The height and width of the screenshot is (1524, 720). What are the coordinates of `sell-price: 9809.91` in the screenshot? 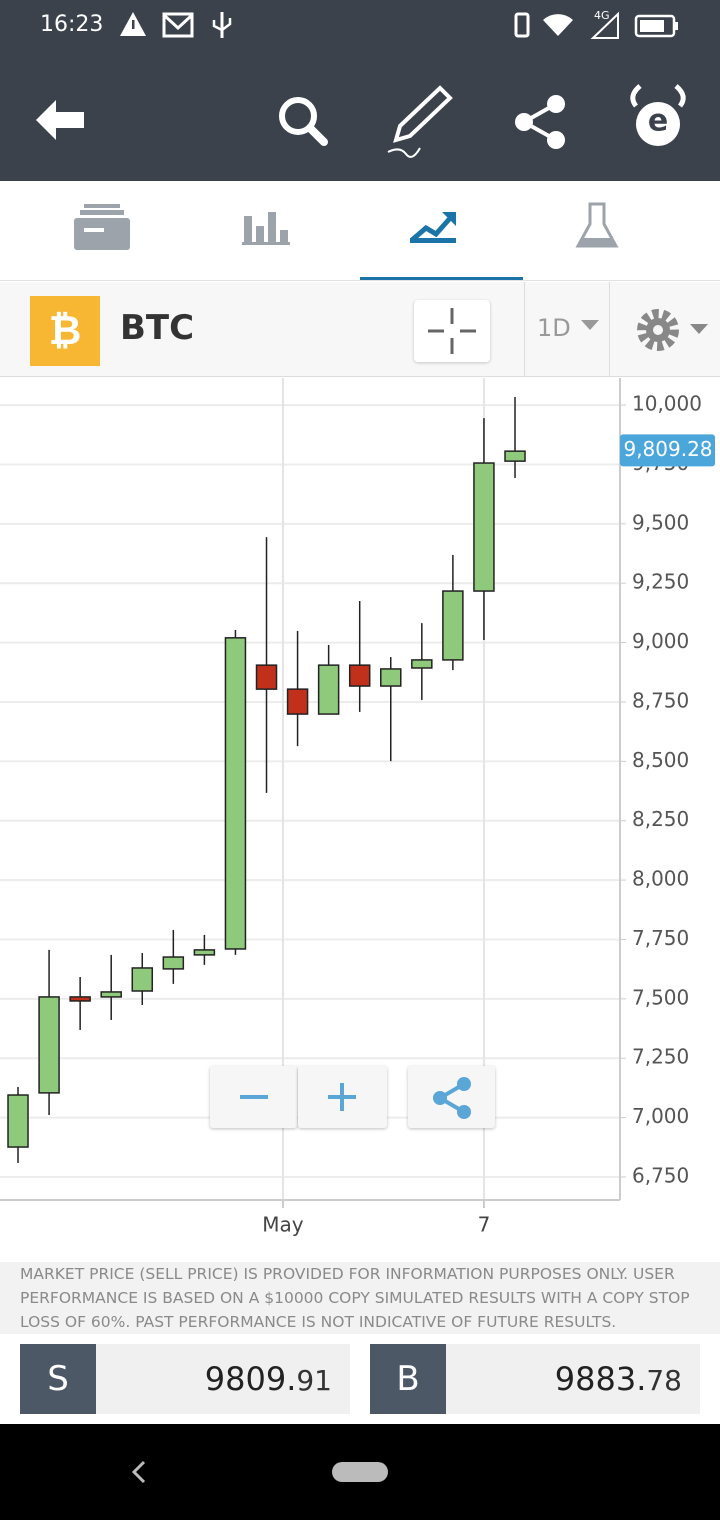 It's located at (268, 1380).